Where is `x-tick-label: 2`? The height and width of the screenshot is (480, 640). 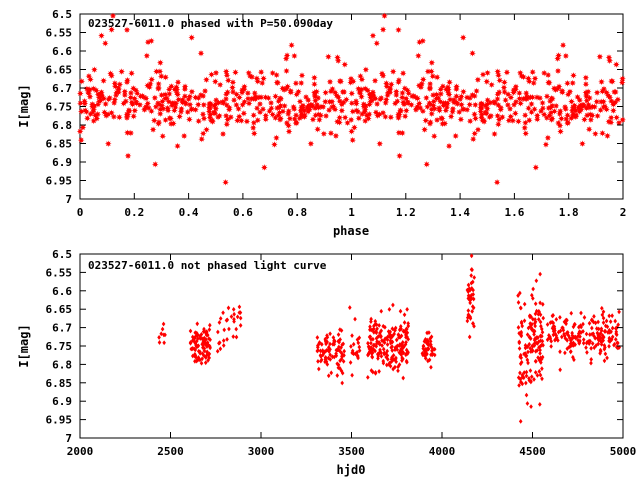
x-tick-label: 2 is located at coordinates (623, 212).